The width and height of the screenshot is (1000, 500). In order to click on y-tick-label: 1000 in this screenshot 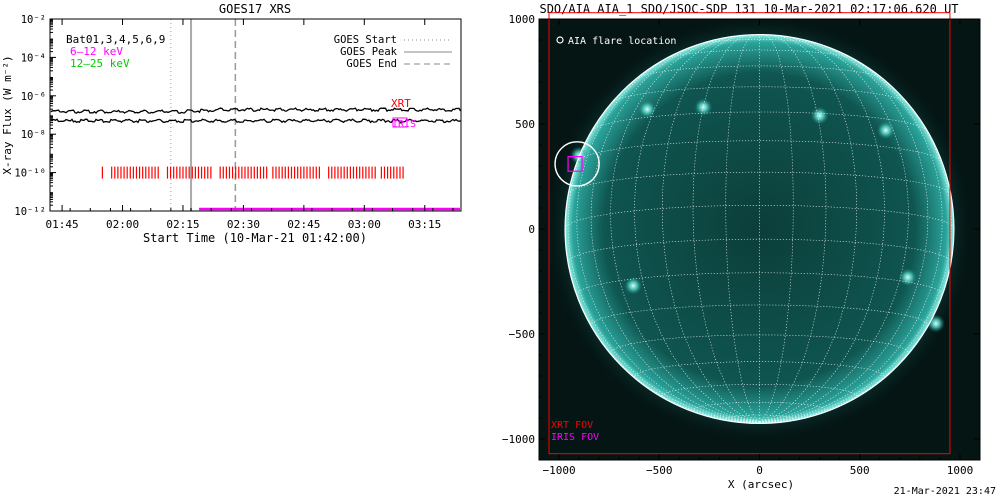, I will do `click(522, 19)`.